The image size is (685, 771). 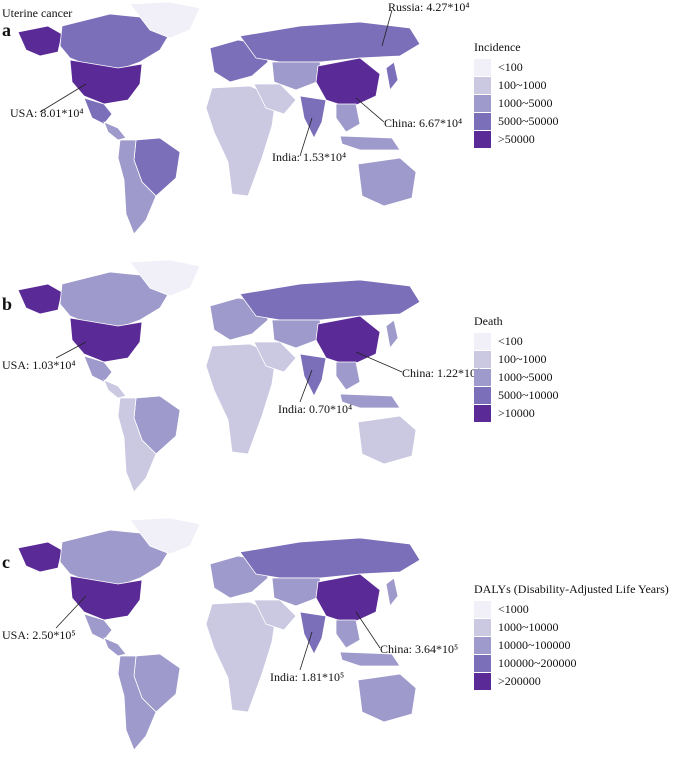 What do you see at coordinates (315, 409) in the screenshot?
I see `annotation-india: India: 0.70*10⁴` at bounding box center [315, 409].